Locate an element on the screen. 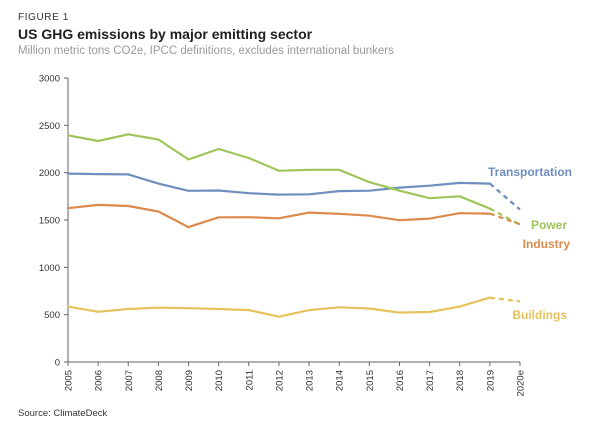 The image size is (601, 438). series-label-power: Power is located at coordinates (549, 225).